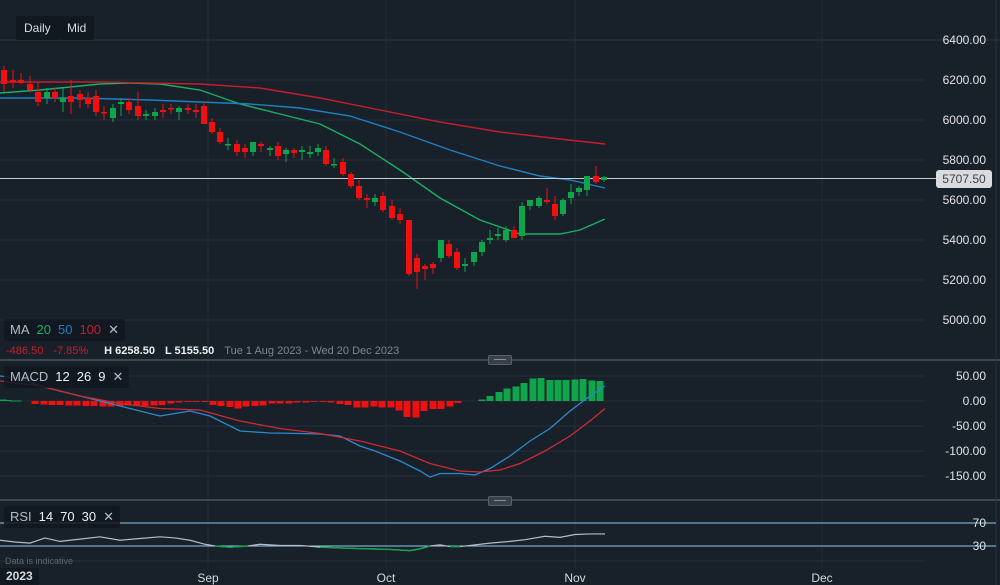  Describe the element at coordinates (303, 143) in the screenshot. I see `moving-average-line` at that location.